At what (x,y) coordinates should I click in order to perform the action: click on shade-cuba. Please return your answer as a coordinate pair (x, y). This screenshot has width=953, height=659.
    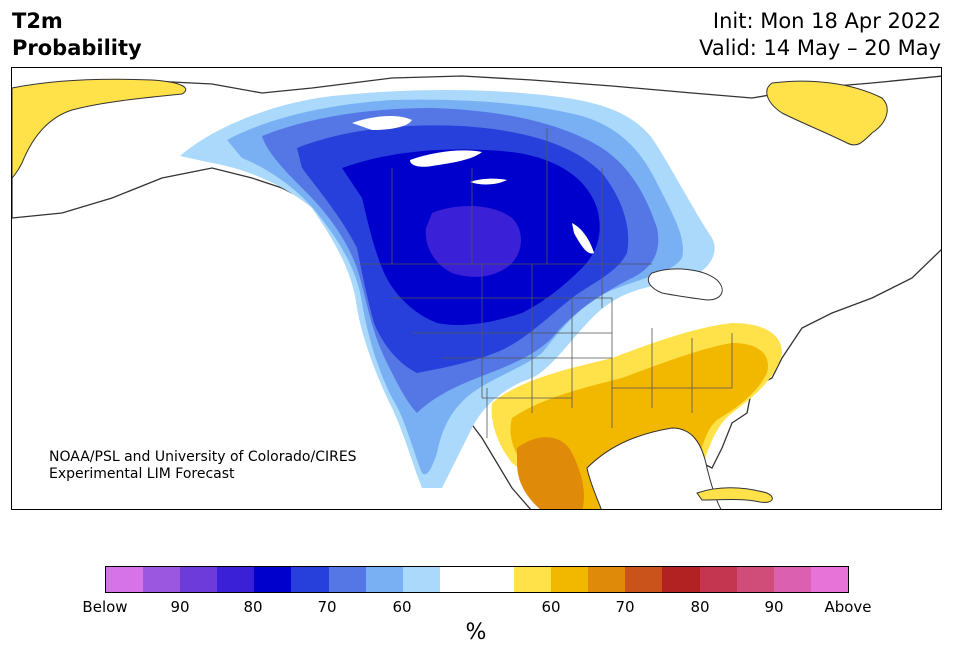
    Looking at the image, I should click on (734, 495).